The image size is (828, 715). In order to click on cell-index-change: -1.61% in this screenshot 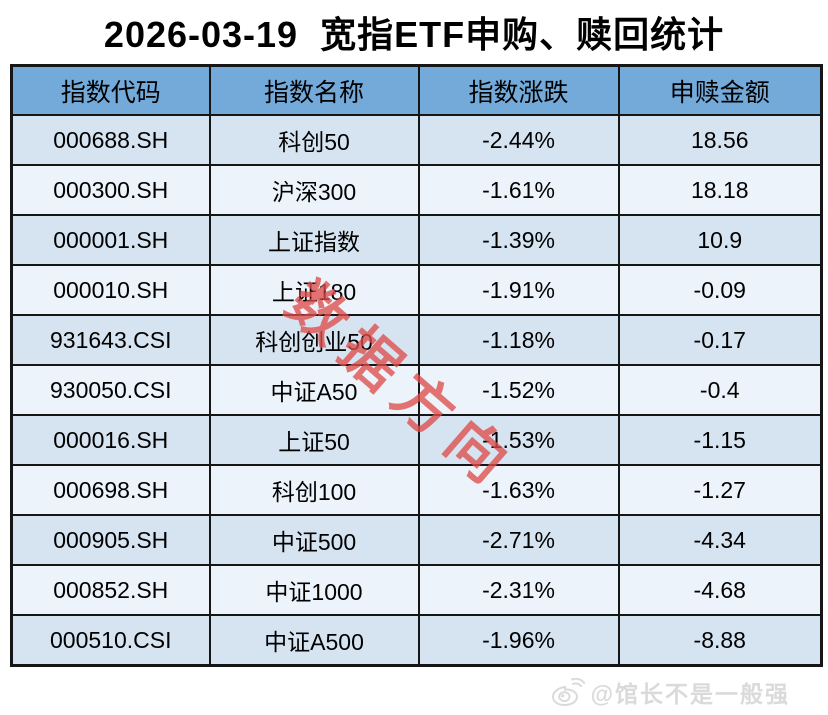, I will do `click(518, 190)`.